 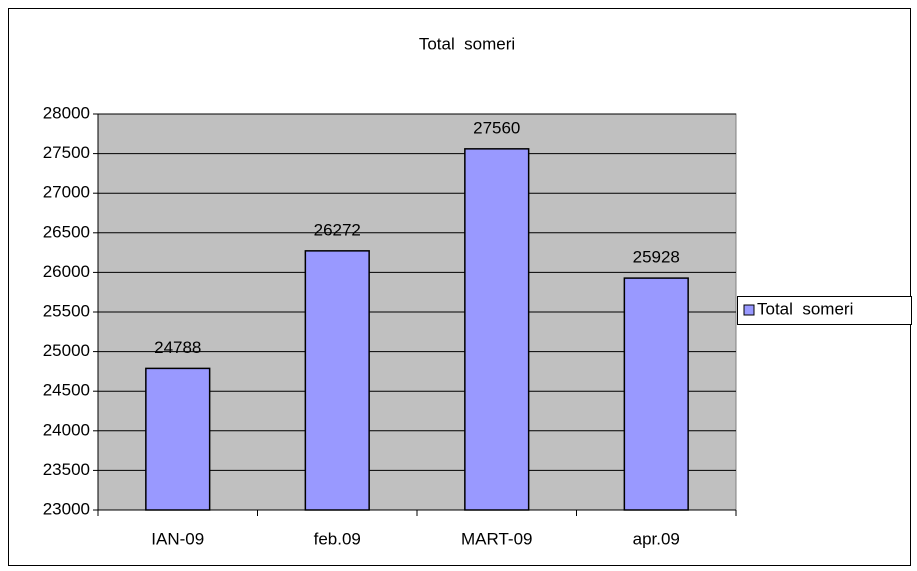 I want to click on y-tick-label: 28000, so click(x=66, y=112).